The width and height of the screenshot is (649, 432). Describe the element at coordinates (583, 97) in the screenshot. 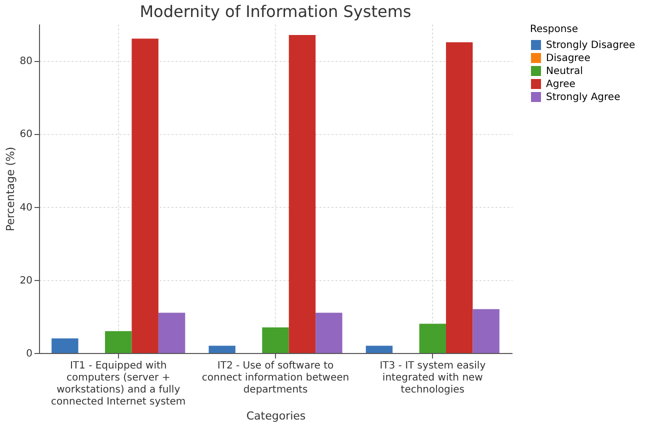

I see `legend-label: Strongly Agree` at that location.